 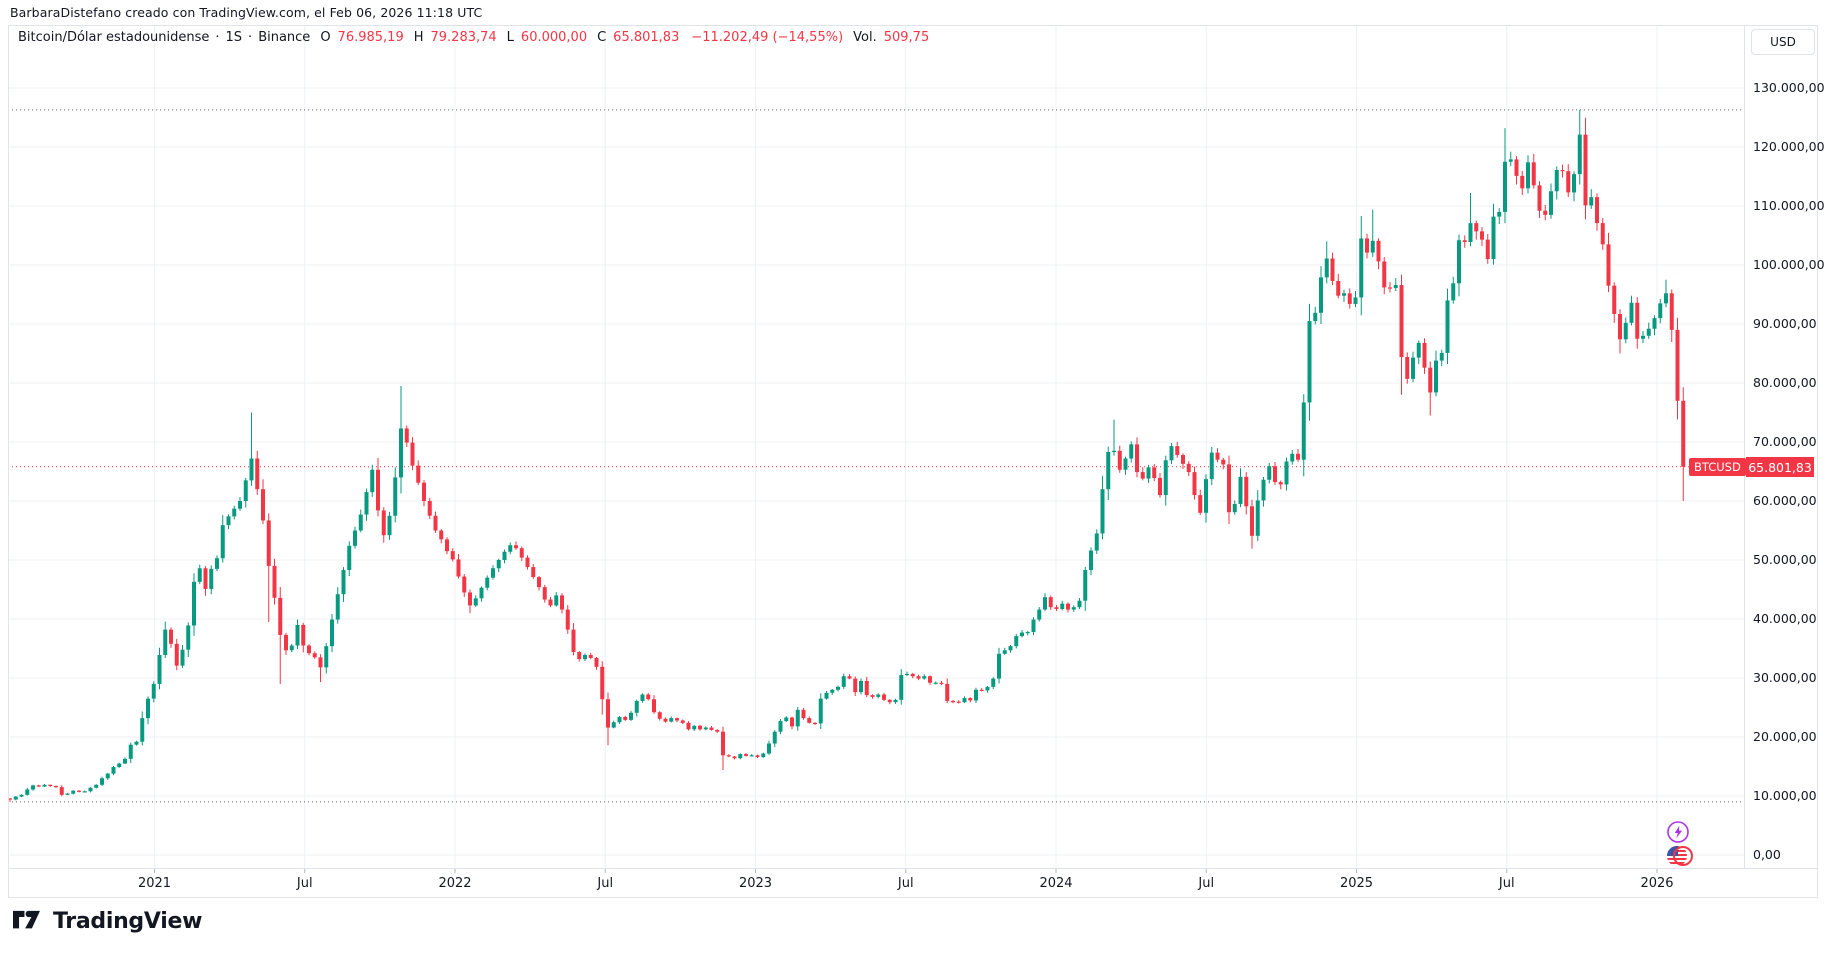 I want to click on symbol-title: Bitcoin/Dólar estadounidense, so click(x=114, y=37).